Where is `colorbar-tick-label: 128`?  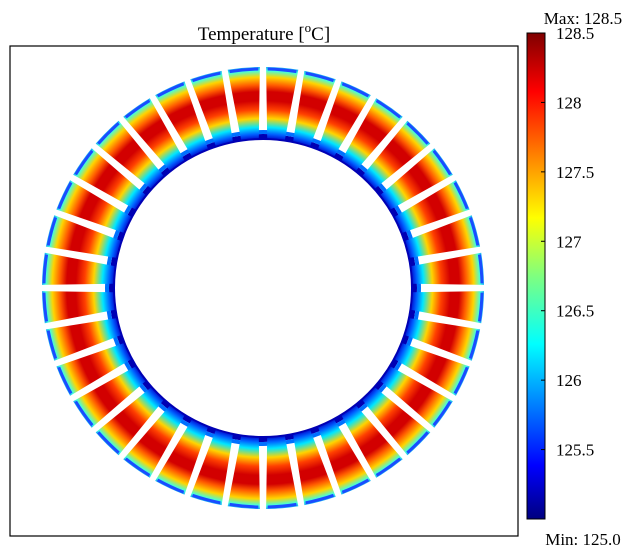
colorbar-tick-label: 128 is located at coordinates (569, 102).